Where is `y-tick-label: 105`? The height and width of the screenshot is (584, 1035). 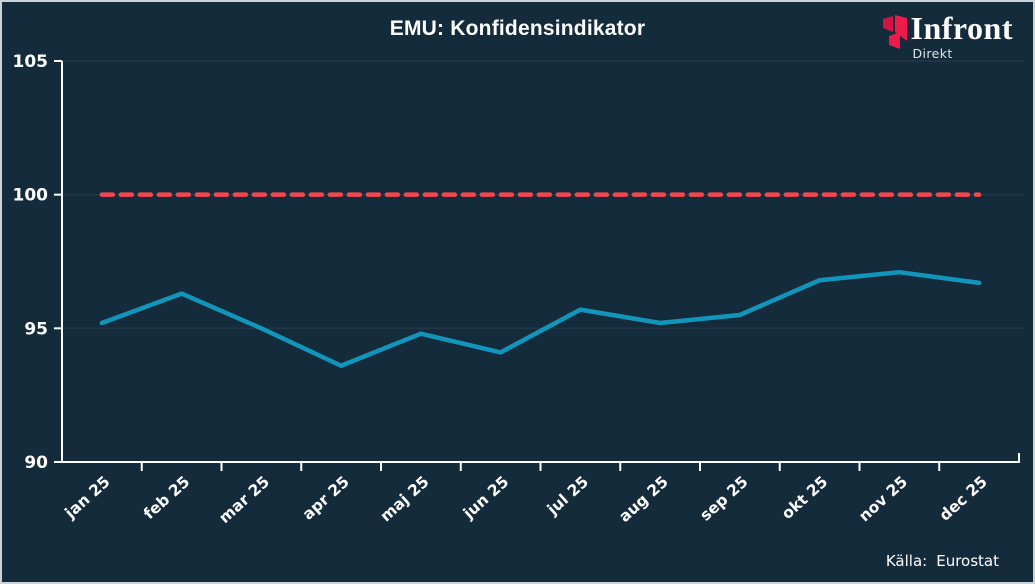 y-tick-label: 105 is located at coordinates (31, 62).